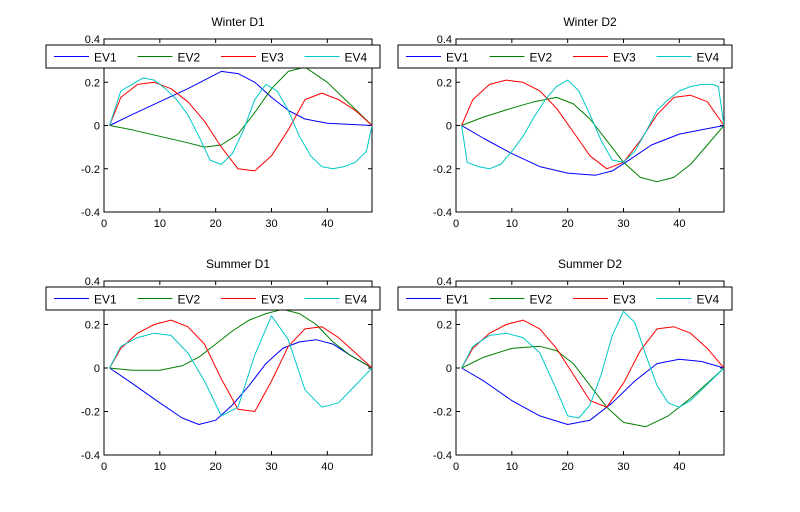 This screenshot has width=800, height=512. I want to click on chart-title: Summer D1, so click(238, 264).